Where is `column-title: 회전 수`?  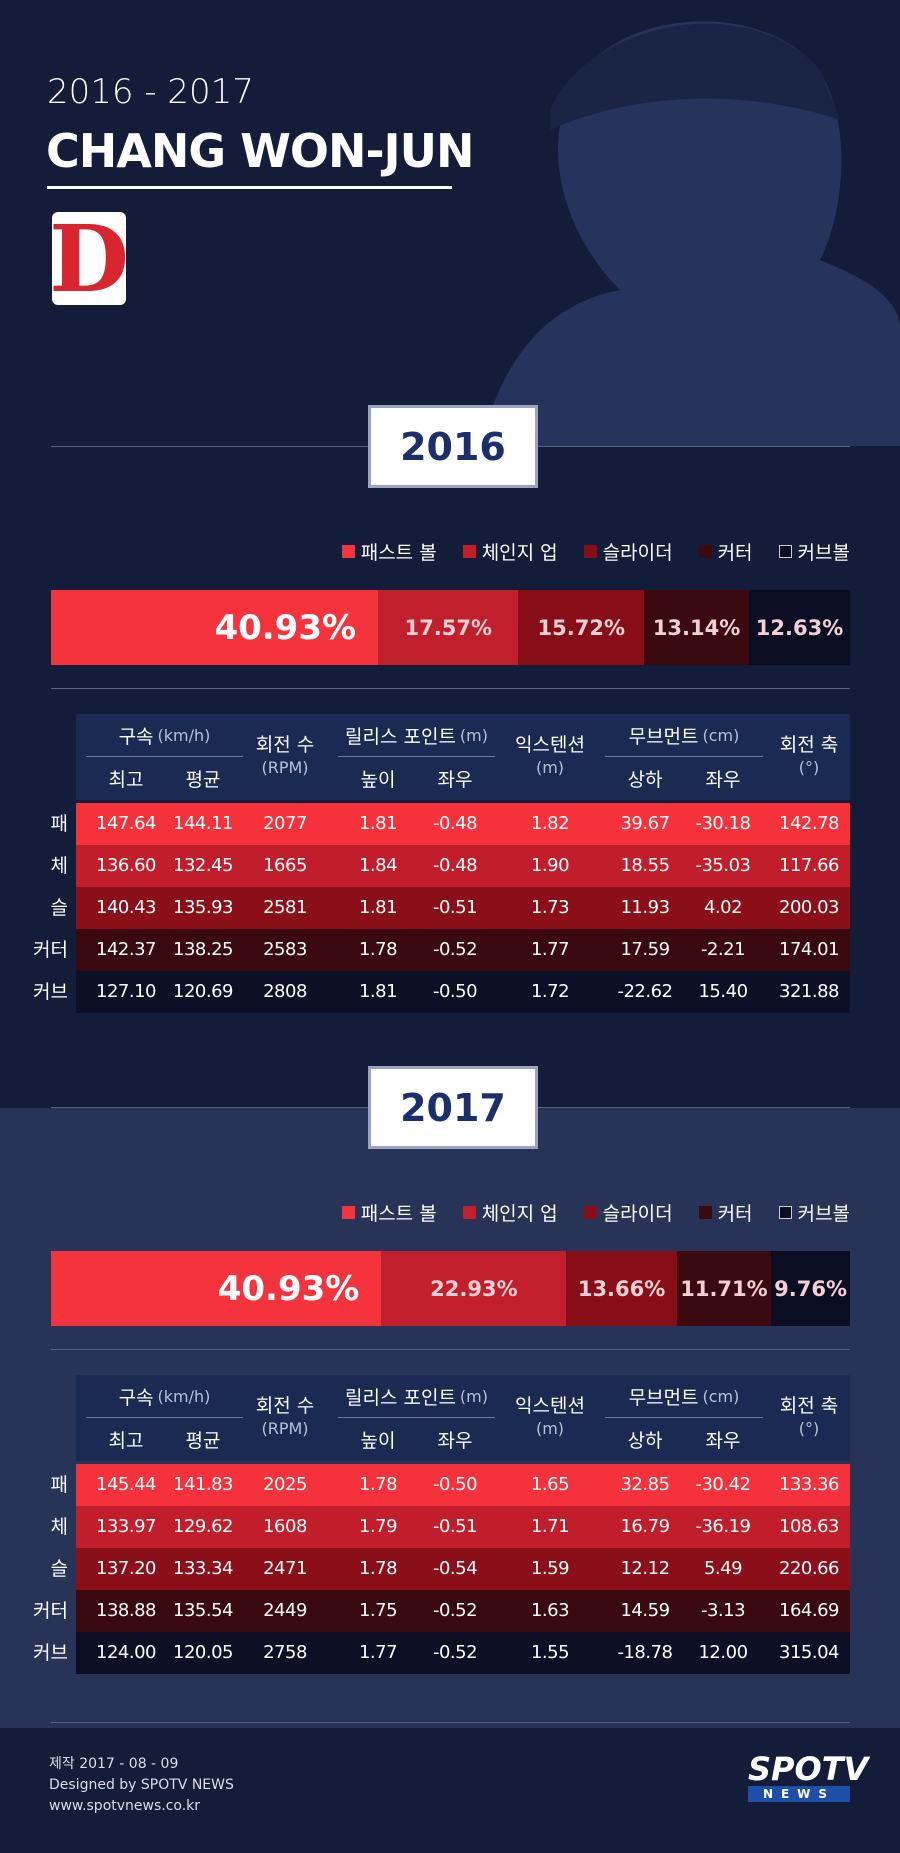 column-title: 회전 수 is located at coordinates (285, 745).